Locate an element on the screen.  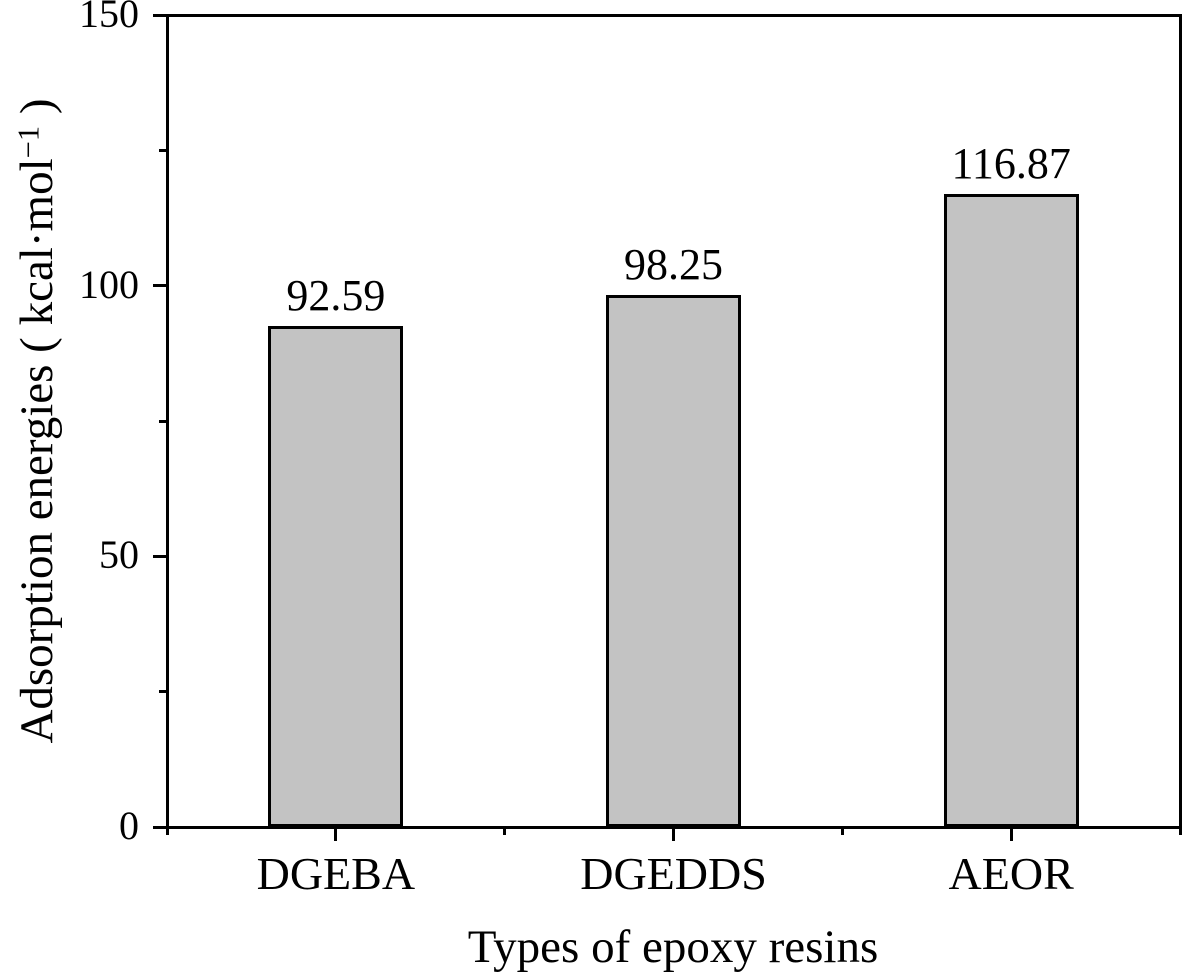
y-axis-title-superscript: −1 is located at coordinates (28, 142).